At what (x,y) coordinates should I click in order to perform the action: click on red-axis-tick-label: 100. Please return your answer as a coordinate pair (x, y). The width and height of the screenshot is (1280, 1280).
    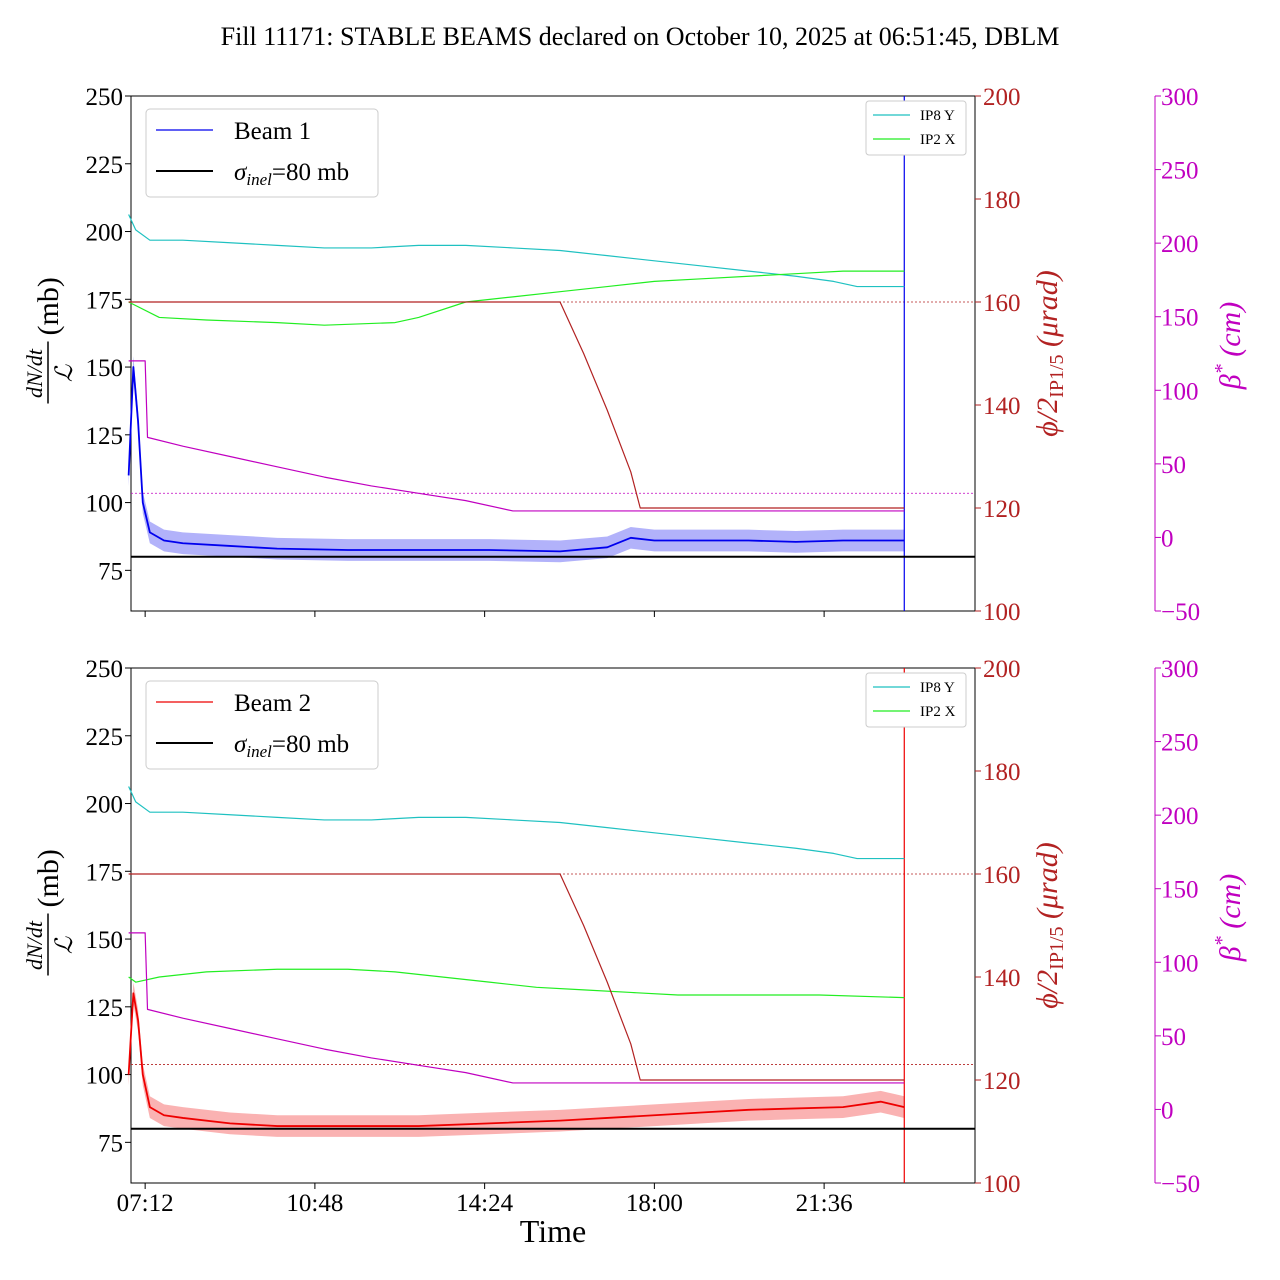
    Looking at the image, I should click on (1002, 1184).